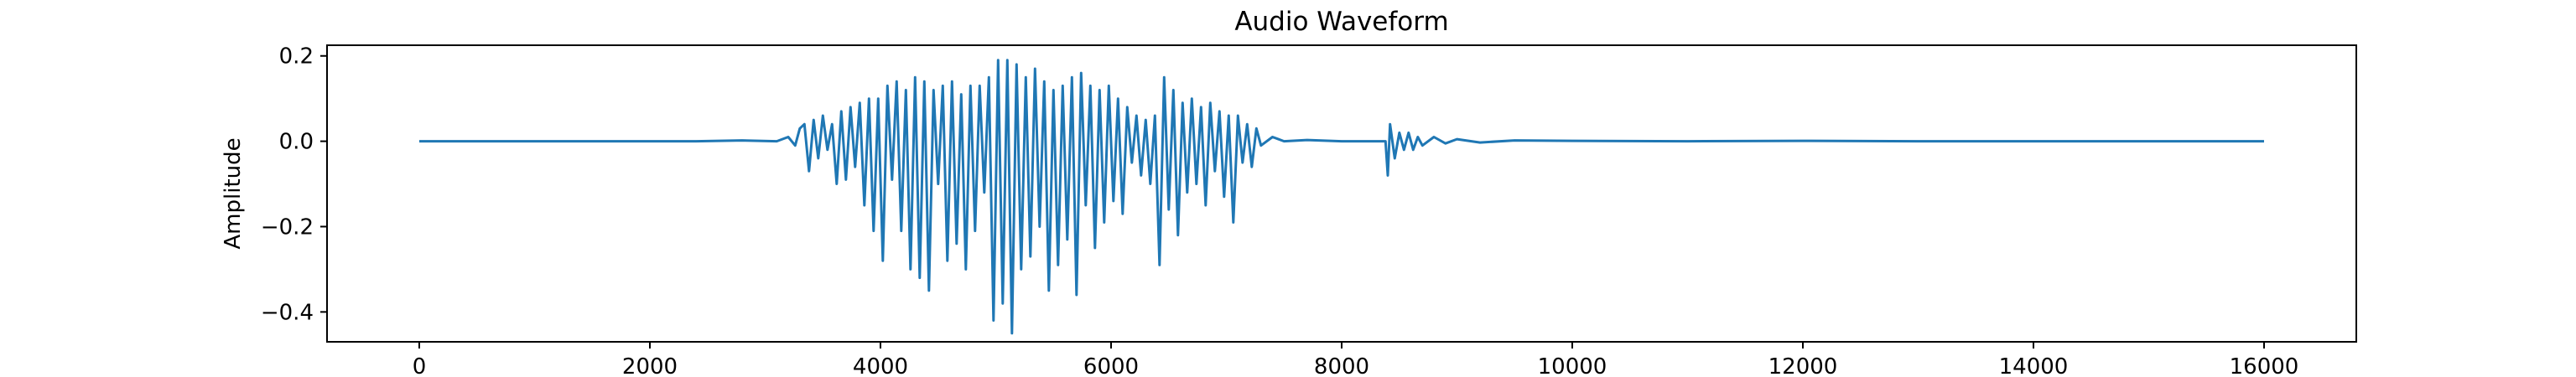 The width and height of the screenshot is (2576, 377). What do you see at coordinates (287, 227) in the screenshot?
I see `y-tick-label: −0.2` at bounding box center [287, 227].